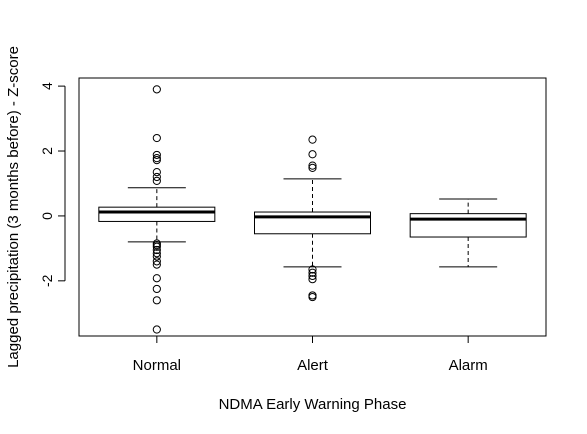 The width and height of the screenshot is (587, 434). What do you see at coordinates (157, 365) in the screenshot?
I see `x-tick-label: Normal` at bounding box center [157, 365].